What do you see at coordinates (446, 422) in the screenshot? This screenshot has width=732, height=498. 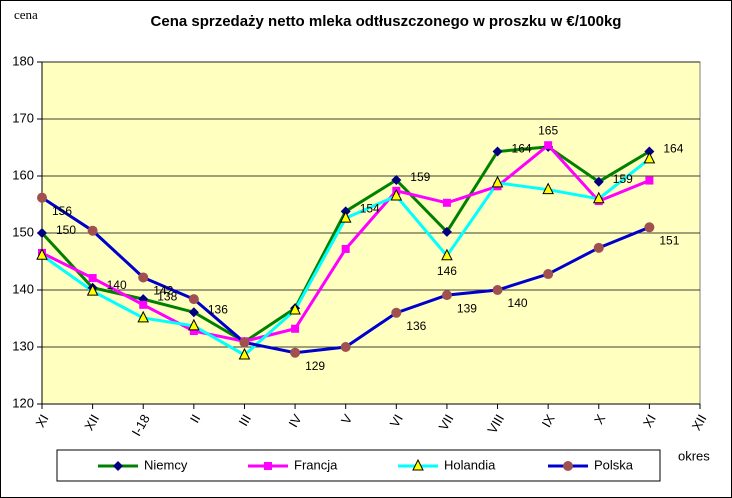 I see `x-tick-label: VII` at bounding box center [446, 422].